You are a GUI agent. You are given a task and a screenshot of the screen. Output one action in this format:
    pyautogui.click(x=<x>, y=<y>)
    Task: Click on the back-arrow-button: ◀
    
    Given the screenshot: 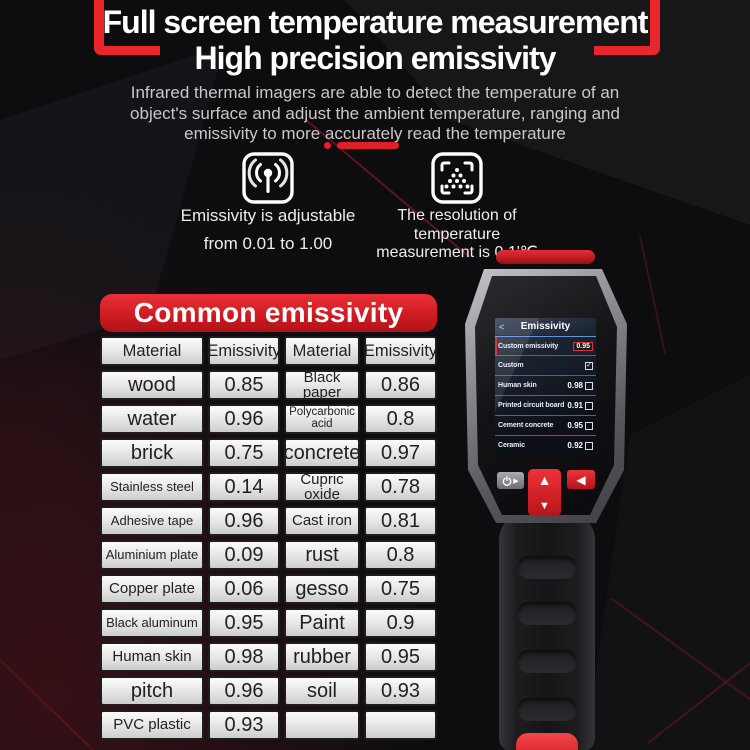 What is the action you would take?
    pyautogui.click(x=581, y=479)
    